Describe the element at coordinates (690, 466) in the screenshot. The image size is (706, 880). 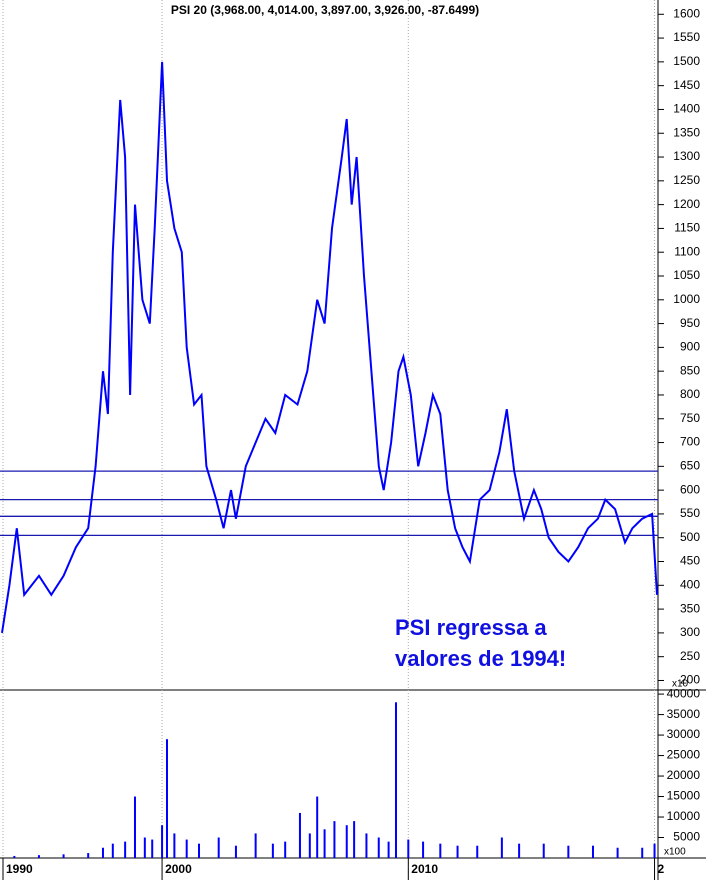
I see `y-tick-label: 650` at that location.